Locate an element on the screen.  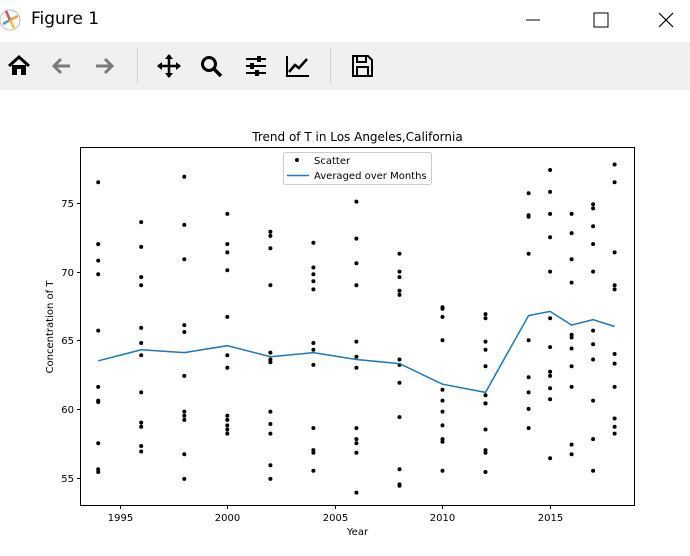
home-button is located at coordinates (19, 66).